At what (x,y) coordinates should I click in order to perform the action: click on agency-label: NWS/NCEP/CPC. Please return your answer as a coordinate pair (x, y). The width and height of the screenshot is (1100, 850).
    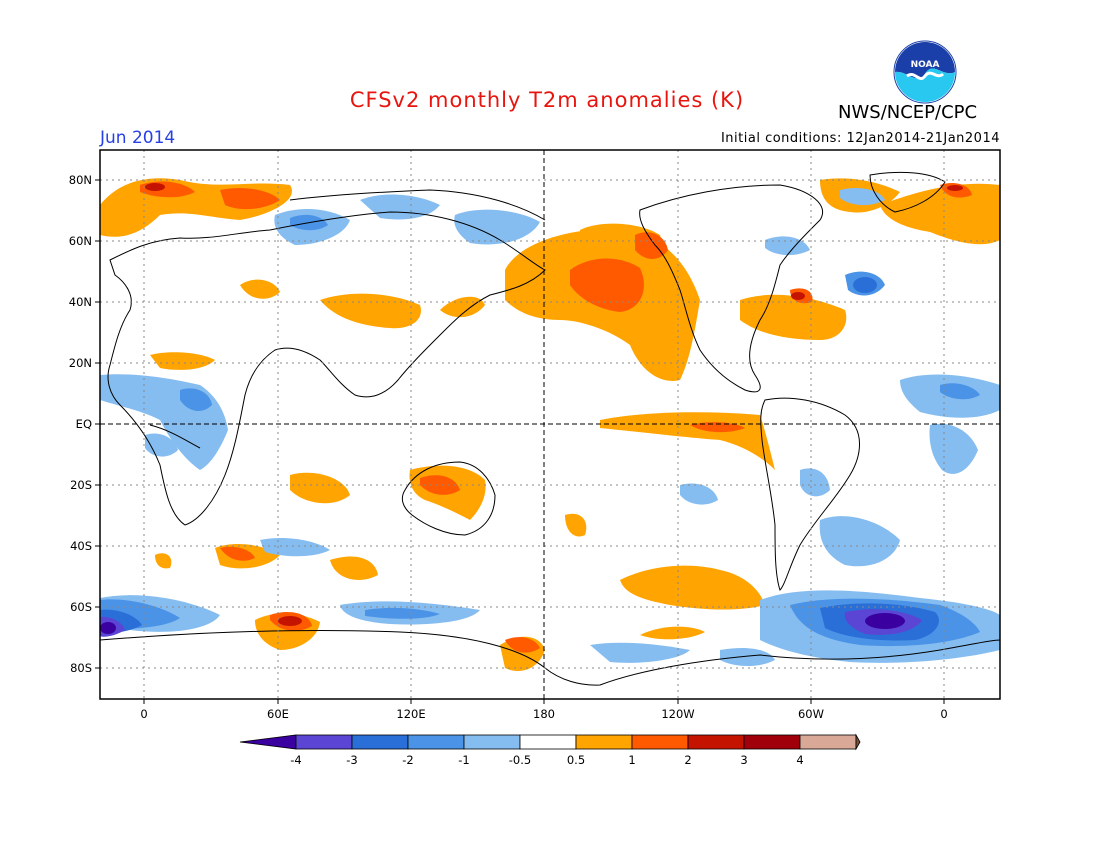
    Looking at the image, I should click on (908, 112).